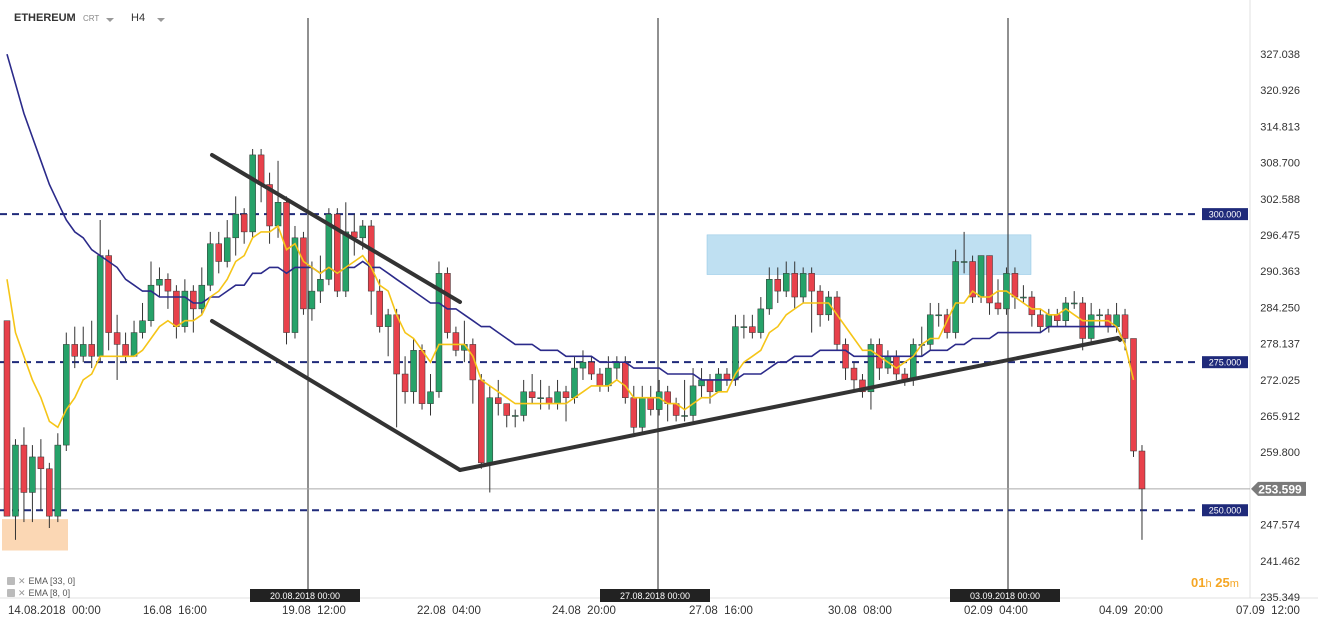 Image resolution: width=1318 pixels, height=628 pixels. Describe the element at coordinates (45, 18) in the screenshot. I see `symbol-label: ETHEREUM` at that location.